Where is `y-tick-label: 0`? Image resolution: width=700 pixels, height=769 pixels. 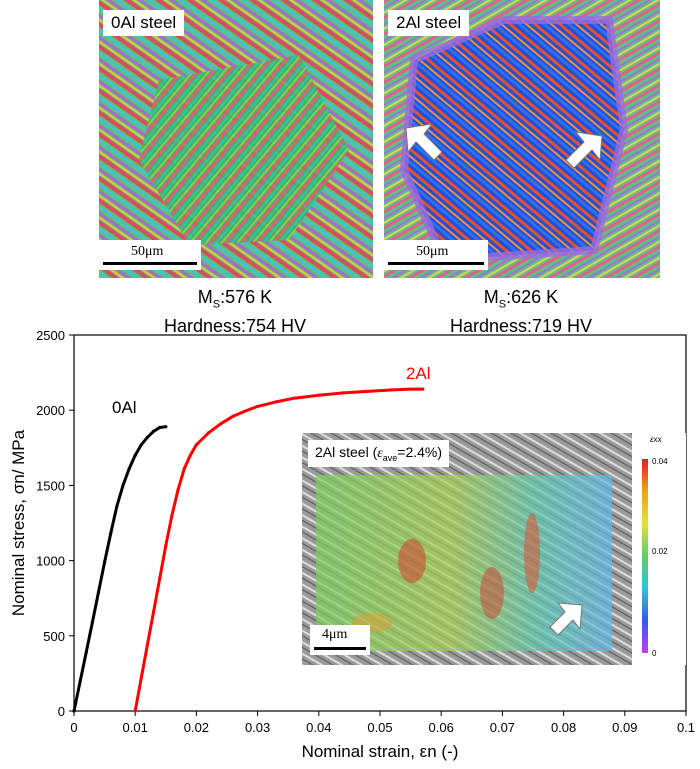
y-tick-label: 0 is located at coordinates (61, 711).